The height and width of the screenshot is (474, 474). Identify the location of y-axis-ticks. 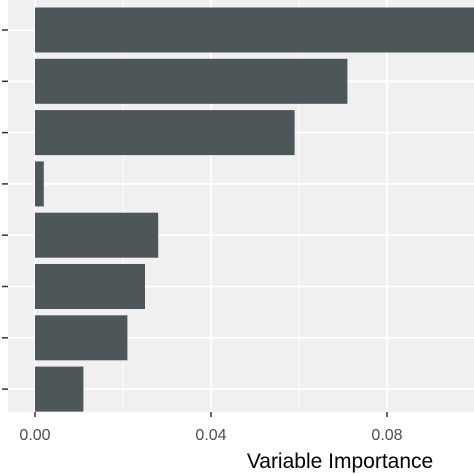
(5, 209).